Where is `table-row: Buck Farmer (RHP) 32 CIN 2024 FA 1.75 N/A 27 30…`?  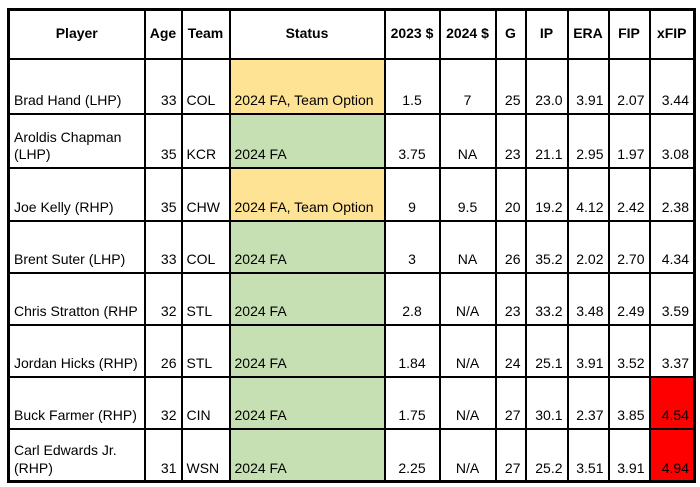 table-row: Buck Farmer (RHP) 32 CIN 2024 FA 1.75 N/A 27 30… is located at coordinates (351, 402).